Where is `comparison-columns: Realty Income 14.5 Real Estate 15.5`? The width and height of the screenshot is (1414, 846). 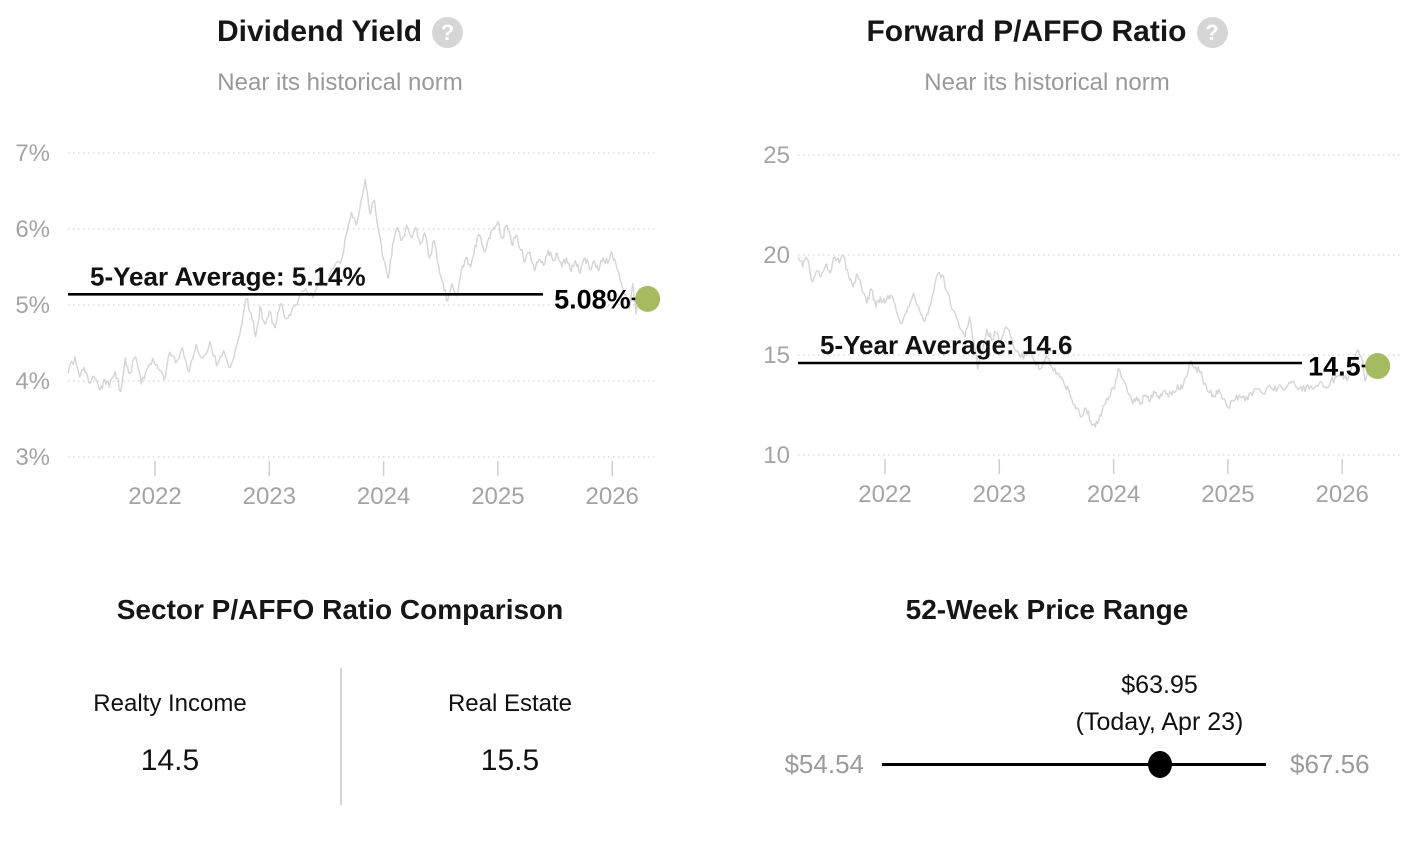 comparison-columns: Realty Income 14.5 Real Estate 15.5 is located at coordinates (340, 734).